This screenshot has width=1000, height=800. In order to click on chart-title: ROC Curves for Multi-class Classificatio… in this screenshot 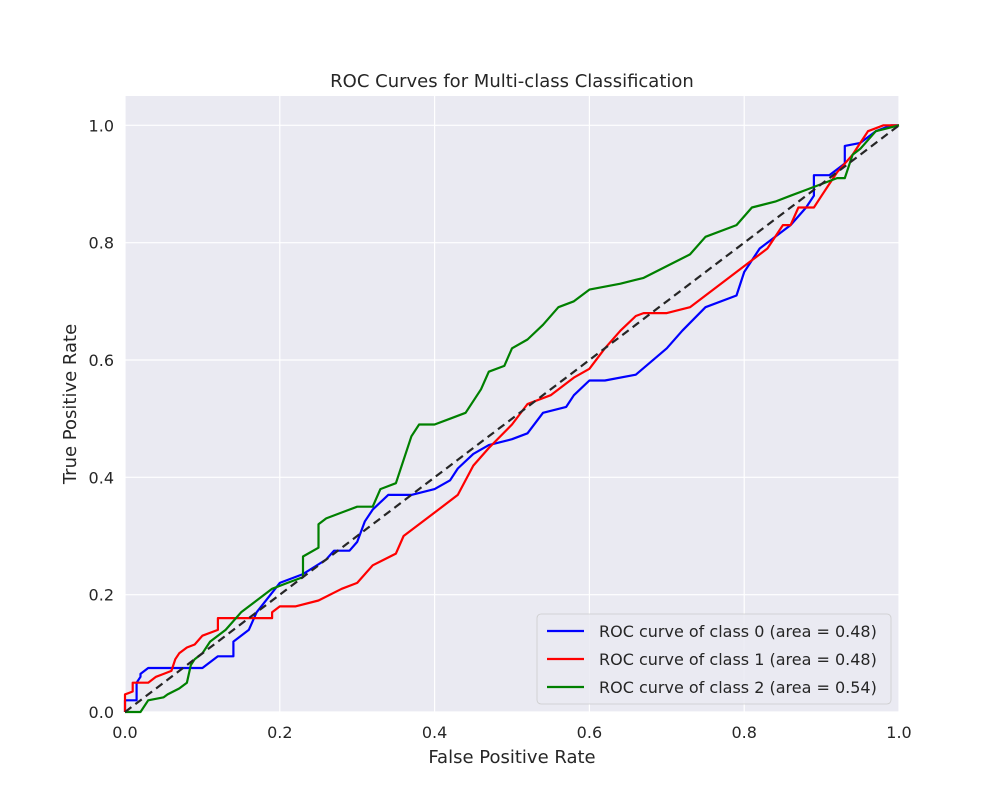, I will do `click(512, 81)`.